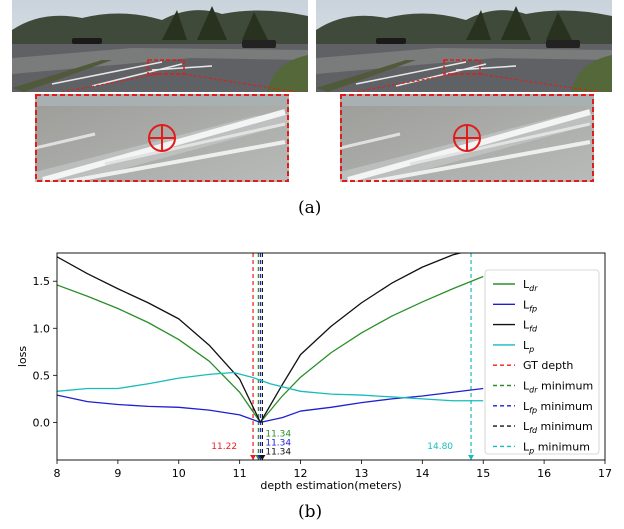 Image resolution: width=624 pixels, height=529 pixels. I want to click on legend-box, so click(542, 362).